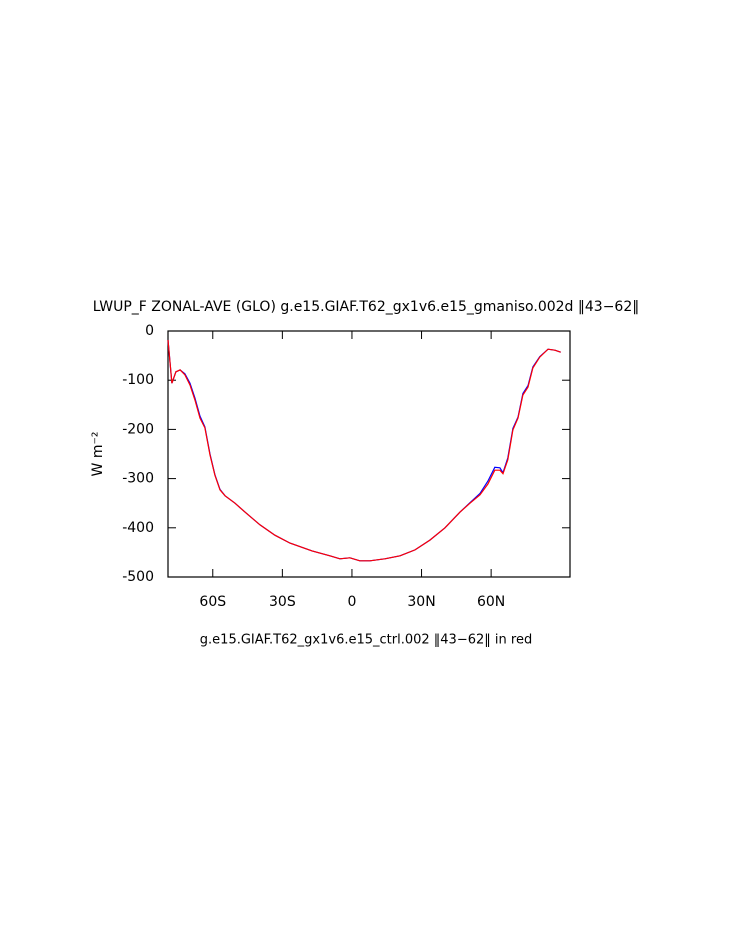  Describe the element at coordinates (149, 331) in the screenshot. I see `y-tick-label: 0` at that location.